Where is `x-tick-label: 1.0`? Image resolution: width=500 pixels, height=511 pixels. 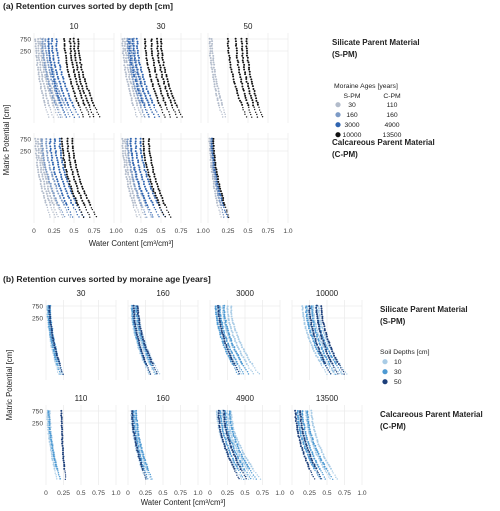
x-tick-label: 1.0 is located at coordinates (197, 493).